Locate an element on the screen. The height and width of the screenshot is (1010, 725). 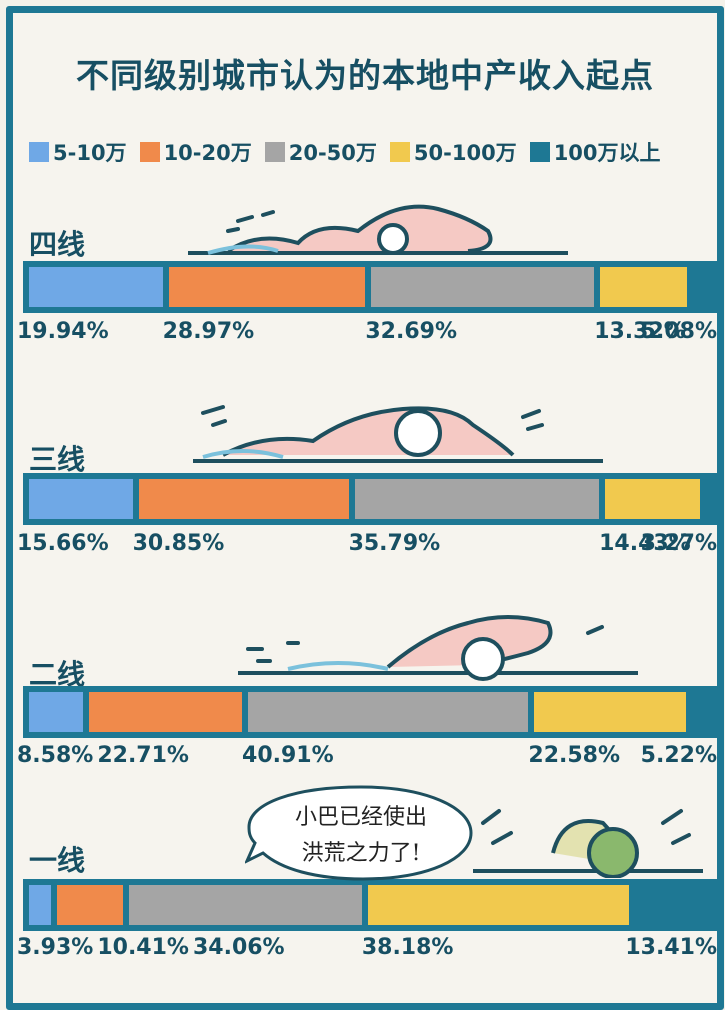
bubble-line-1: 小巴已经使出 is located at coordinates (360, 817).